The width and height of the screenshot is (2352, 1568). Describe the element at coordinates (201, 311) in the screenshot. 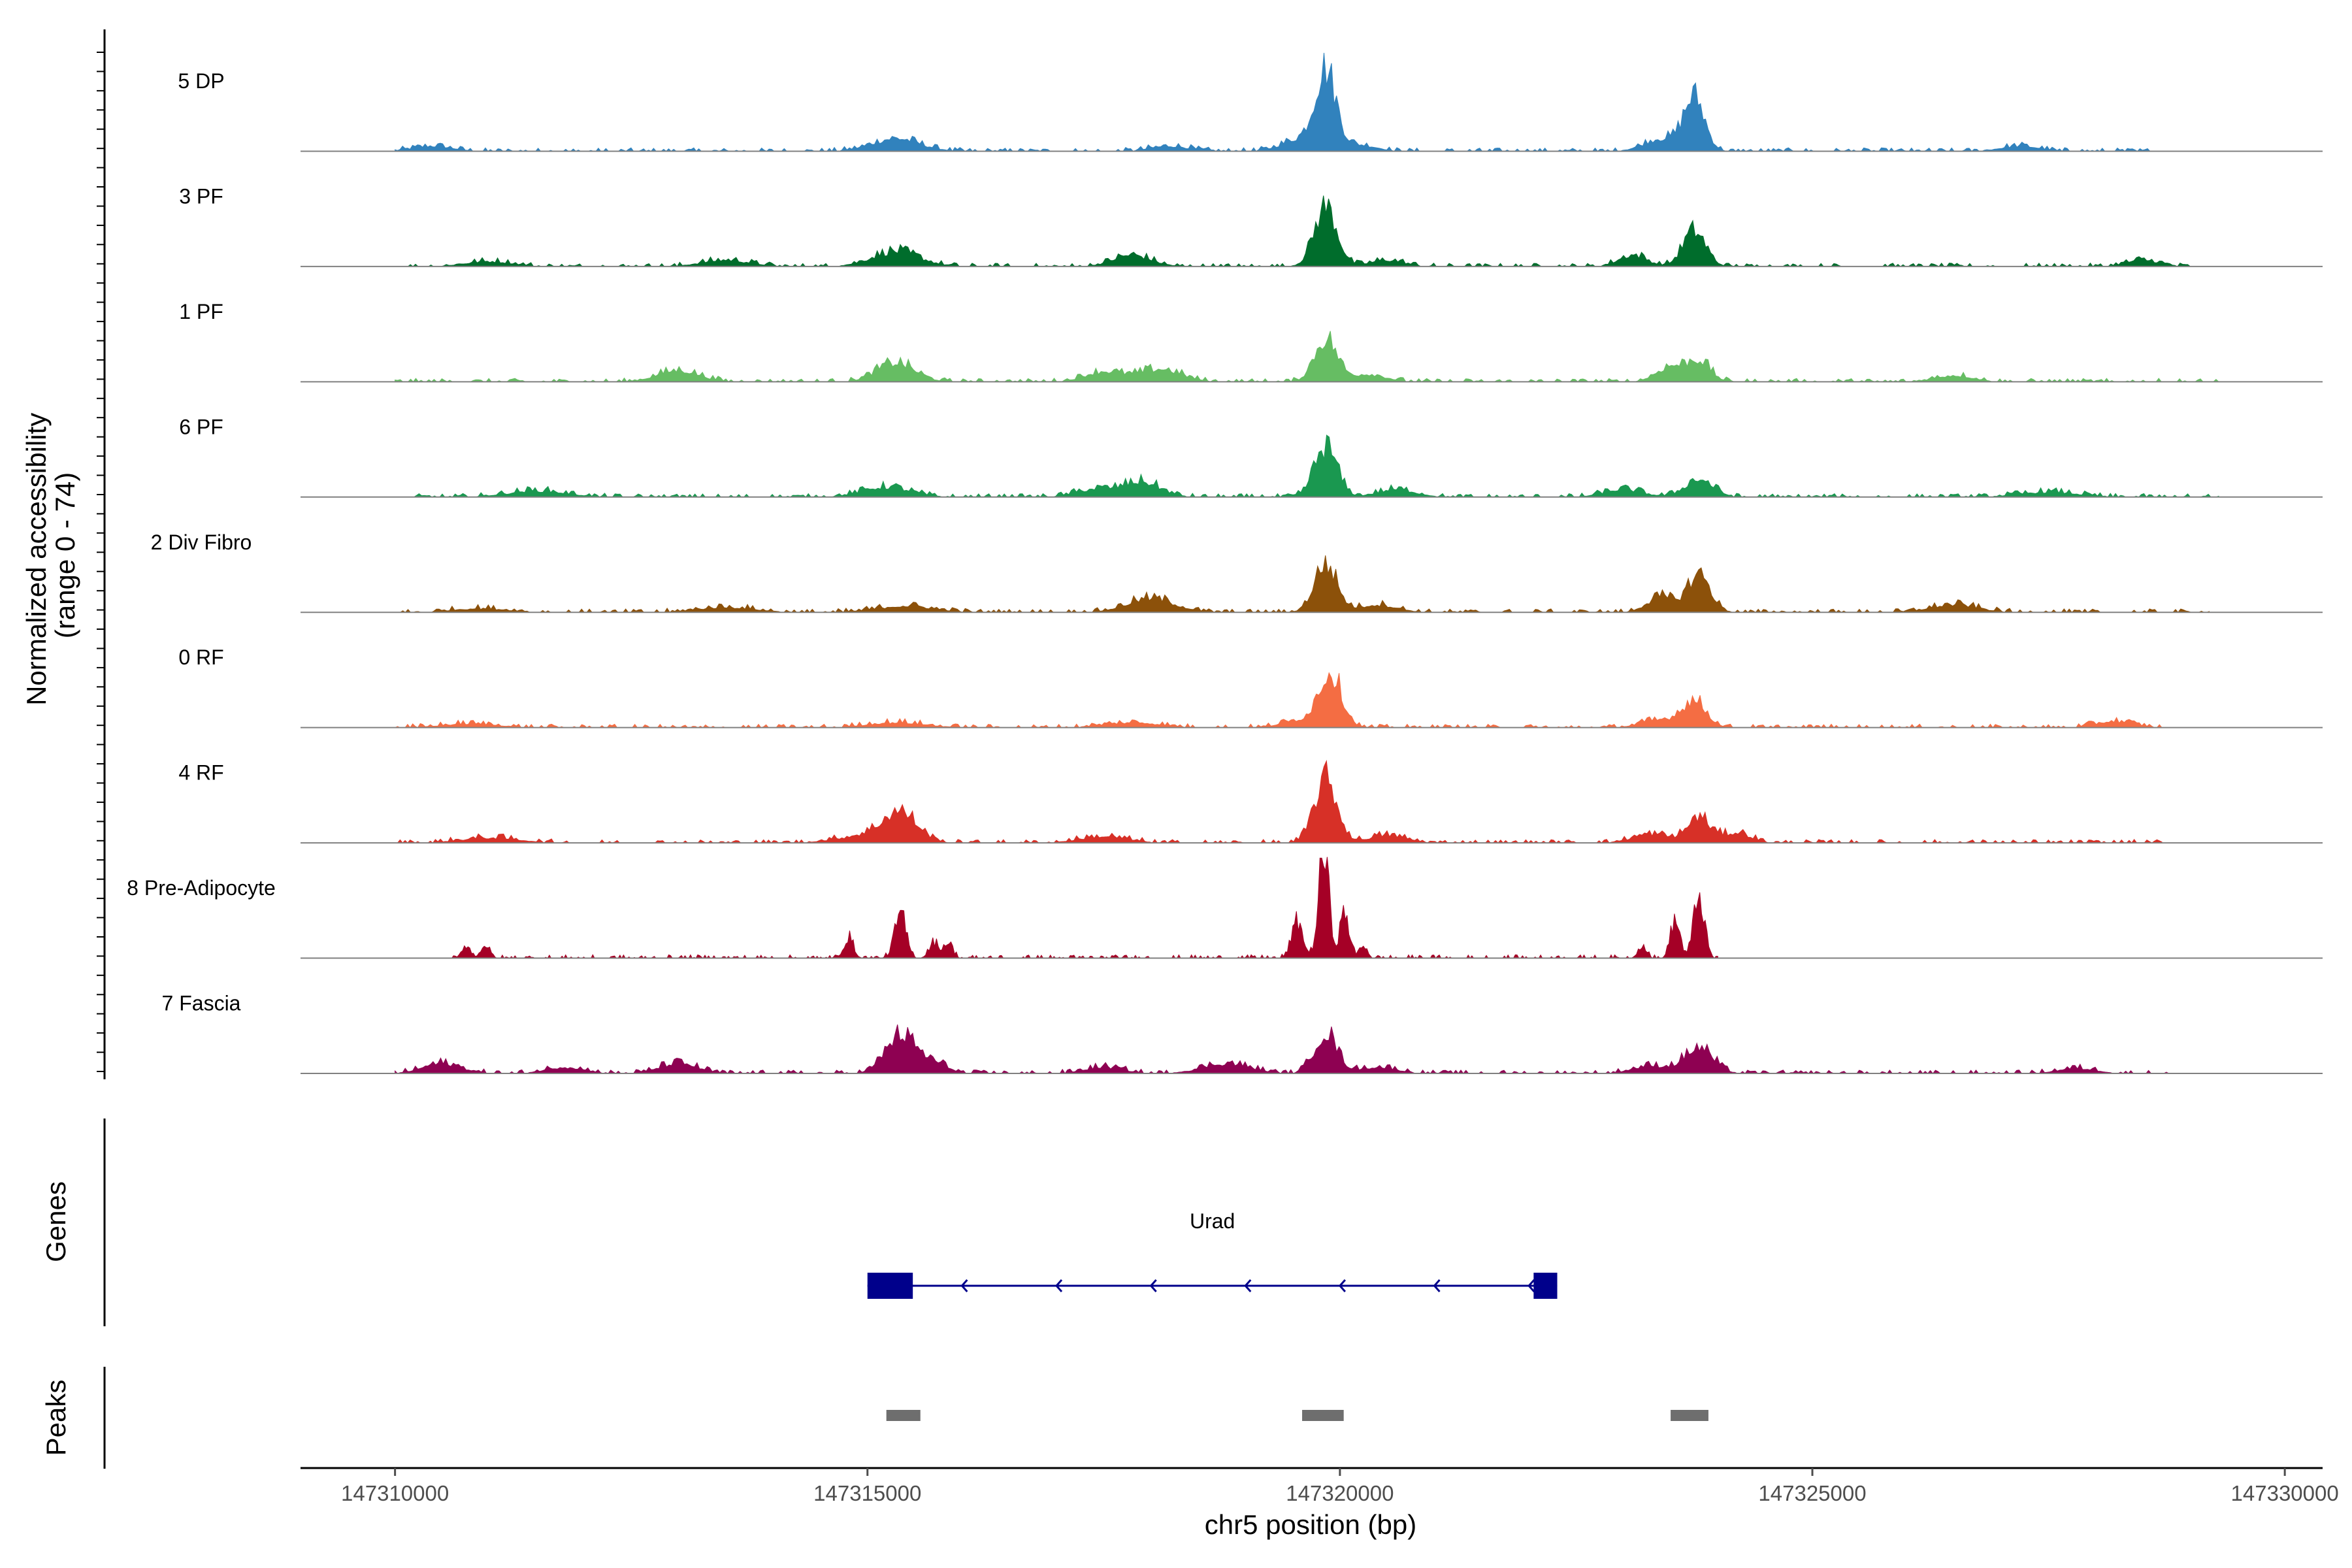

I see `track-label: 1 PF` at that location.